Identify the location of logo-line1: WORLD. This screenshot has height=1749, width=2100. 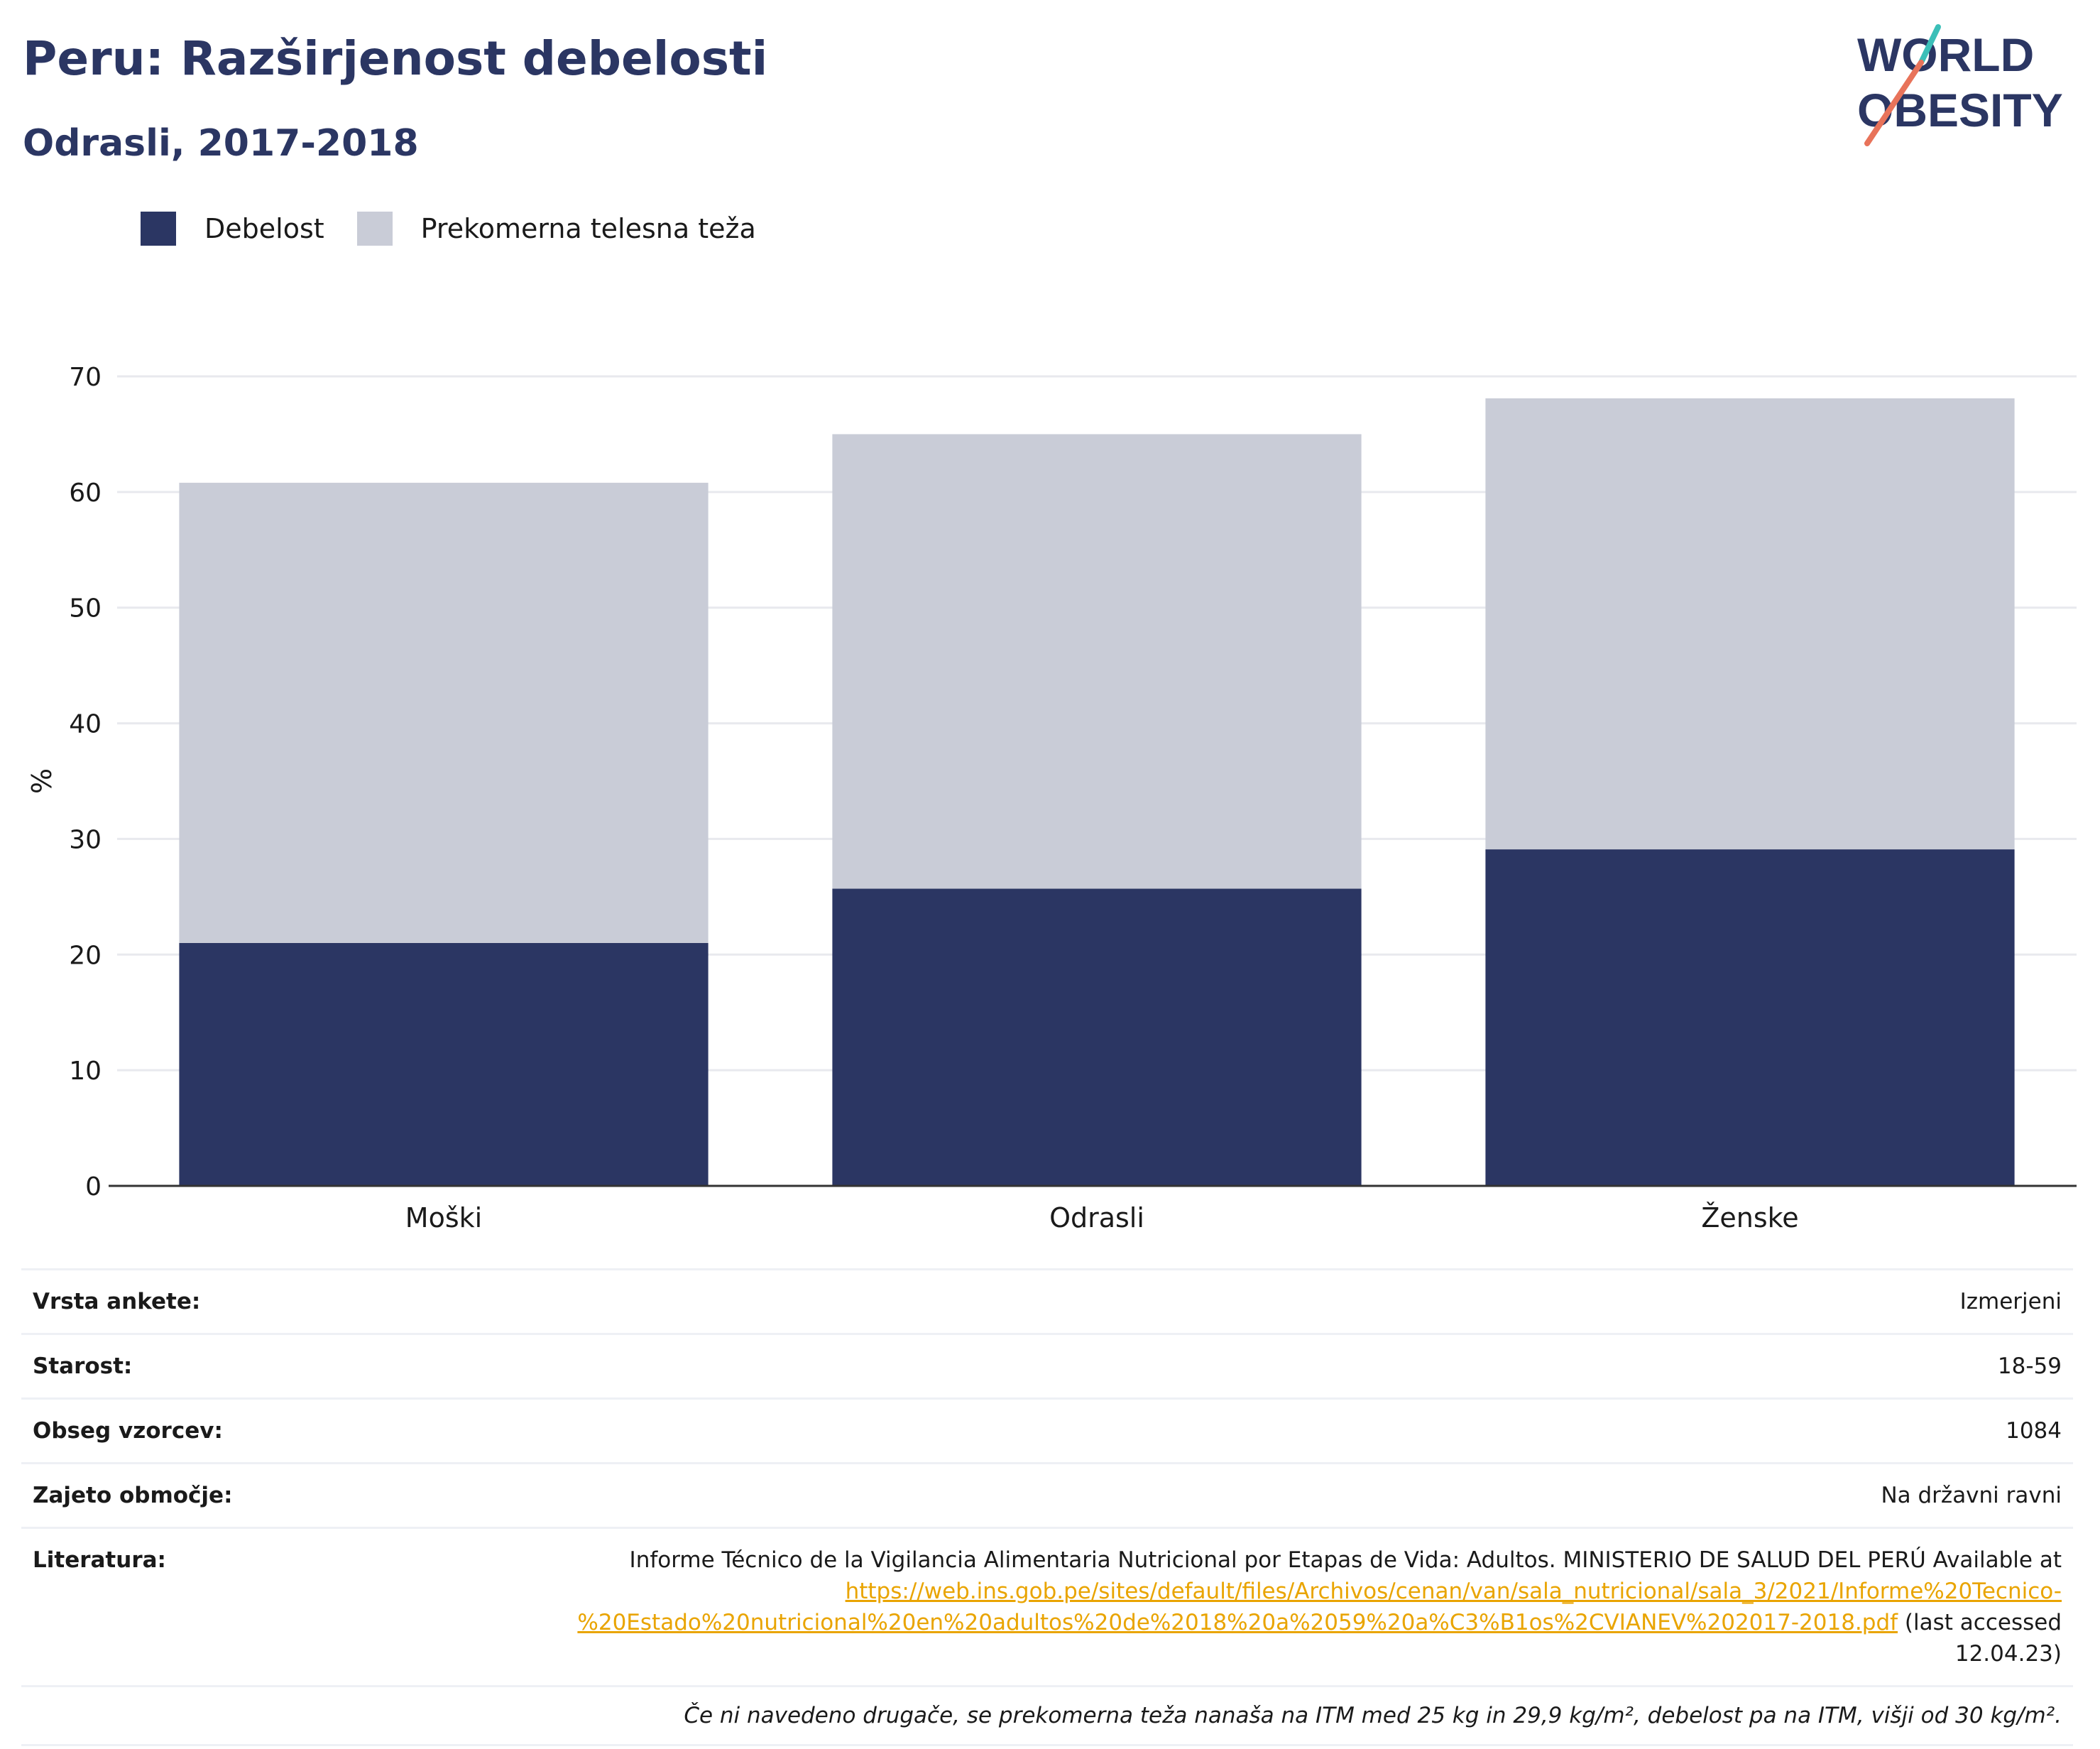
(1945, 54).